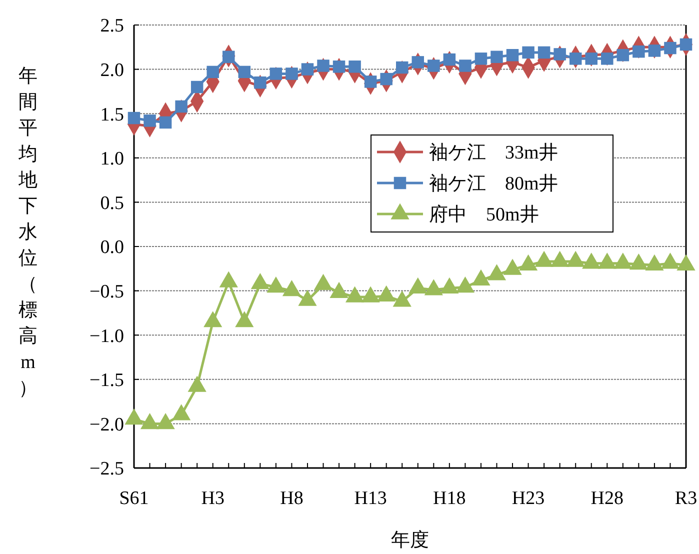  What do you see at coordinates (112, 159) in the screenshot?
I see `y-tick-label: 1.0` at bounding box center [112, 159].